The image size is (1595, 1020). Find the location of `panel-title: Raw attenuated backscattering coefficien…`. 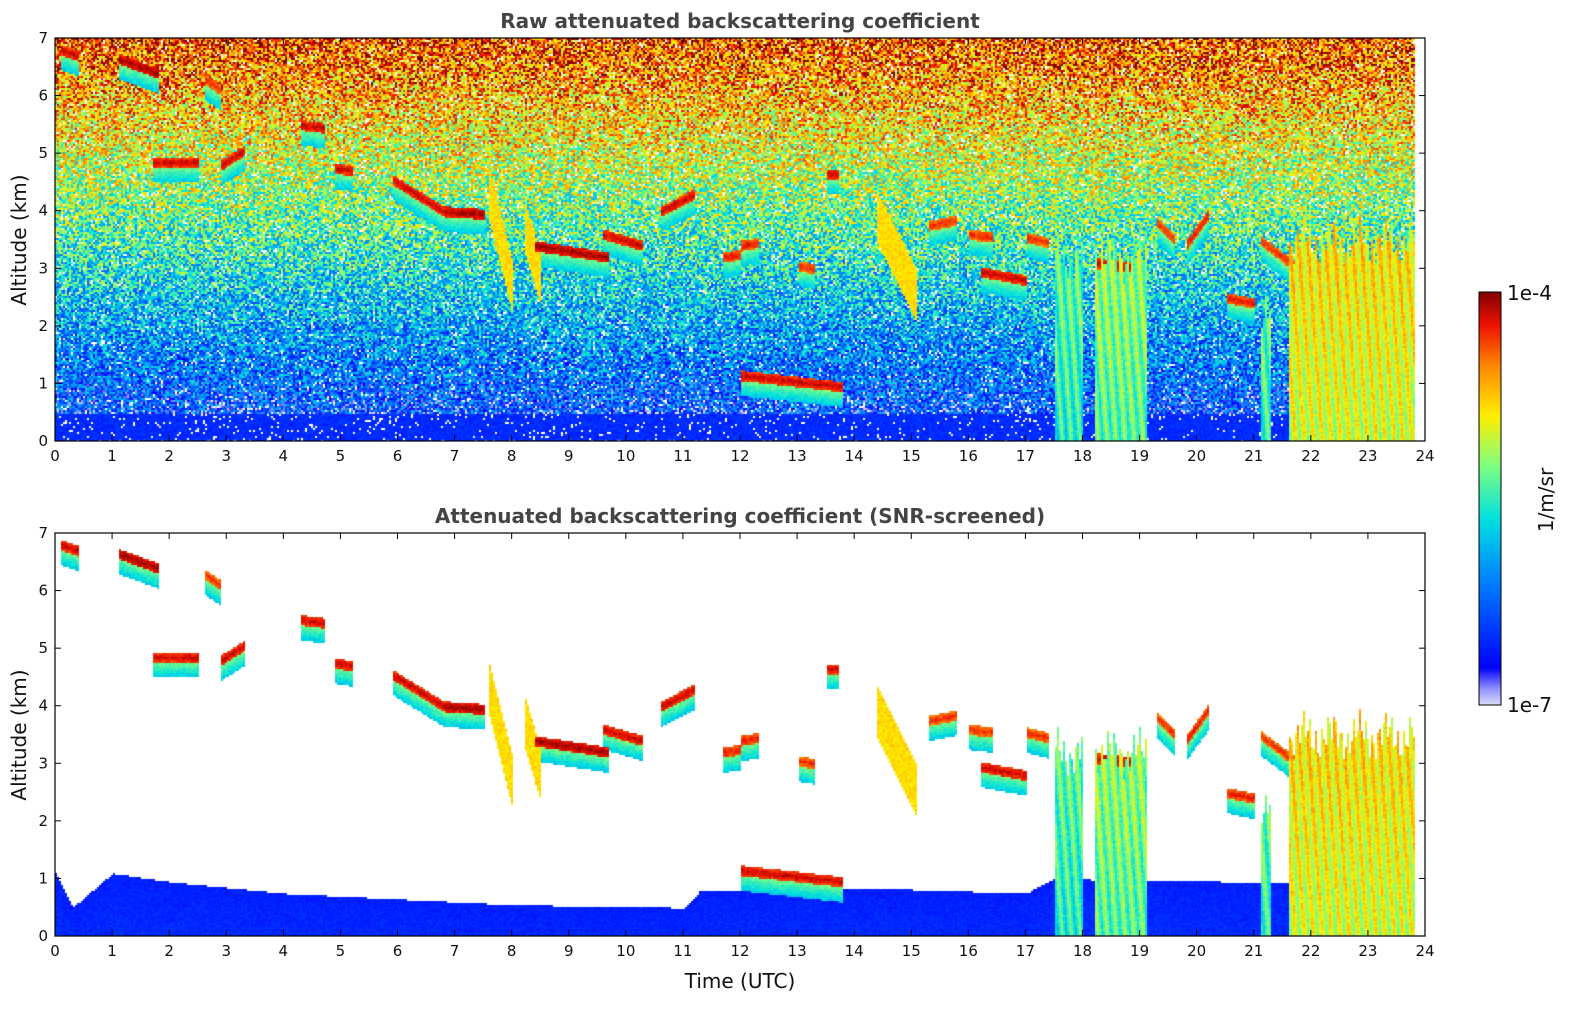

panel-title: Raw attenuated backscattering coefficien… is located at coordinates (740, 21).